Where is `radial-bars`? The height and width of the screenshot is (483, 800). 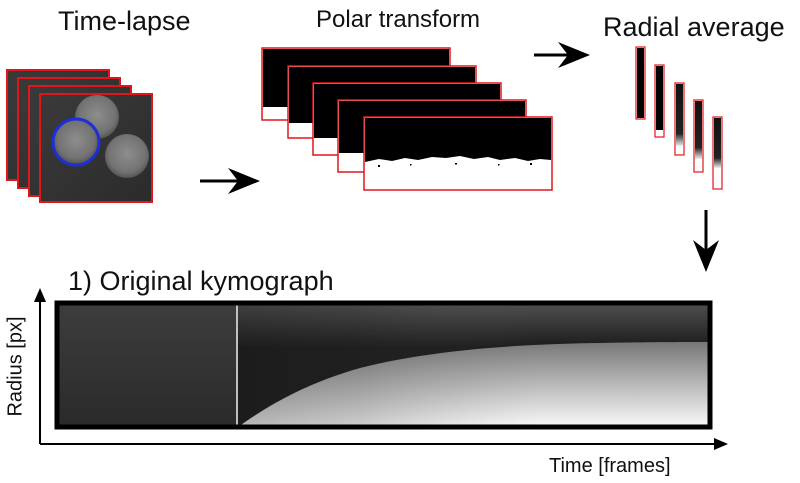
radial-bars is located at coordinates (679, 118).